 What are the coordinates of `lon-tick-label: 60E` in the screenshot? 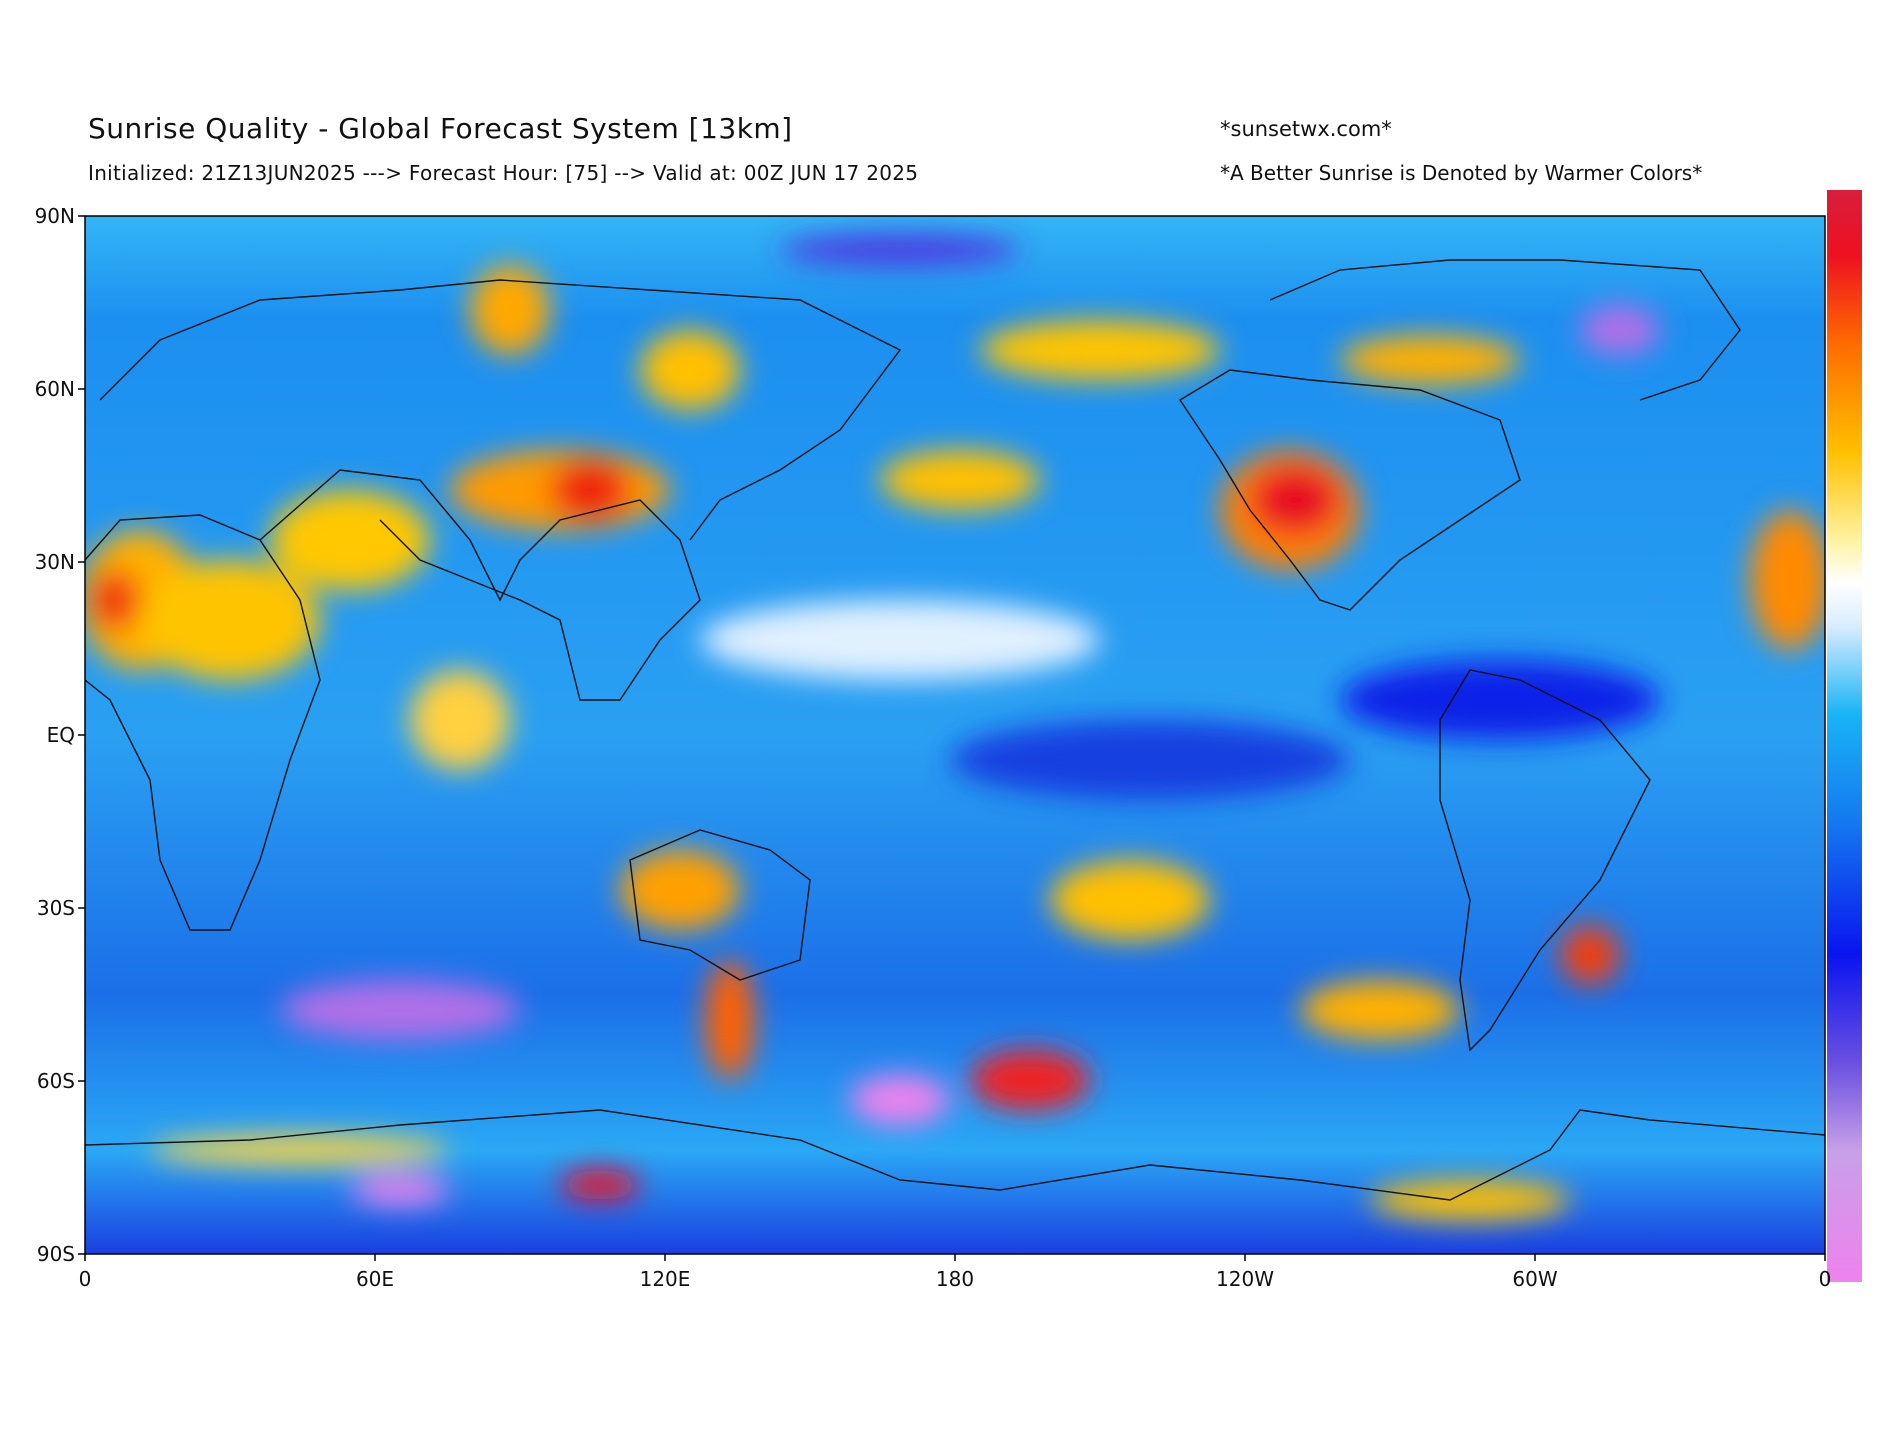 It's located at (375, 1279).